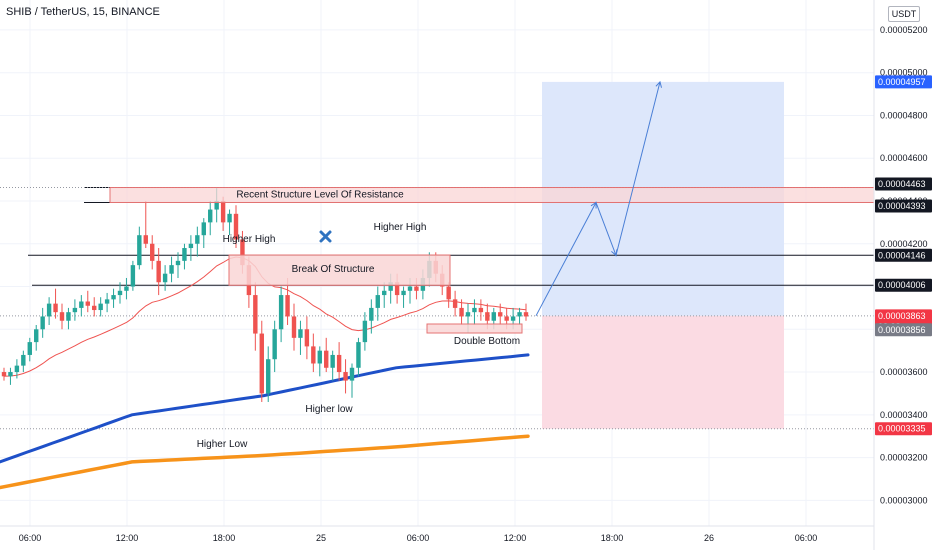 The height and width of the screenshot is (550, 932). I want to click on y-tick-label: 0.00004600, so click(904, 158).